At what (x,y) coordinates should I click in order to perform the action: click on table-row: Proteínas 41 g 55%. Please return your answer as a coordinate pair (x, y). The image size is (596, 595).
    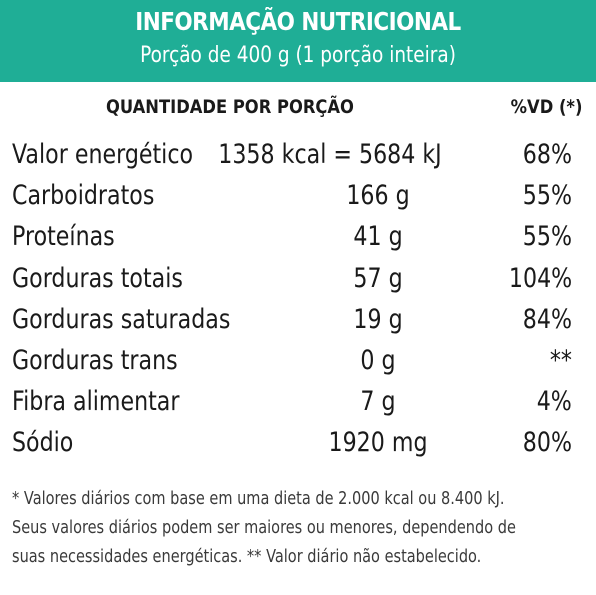
    Looking at the image, I should click on (298, 237).